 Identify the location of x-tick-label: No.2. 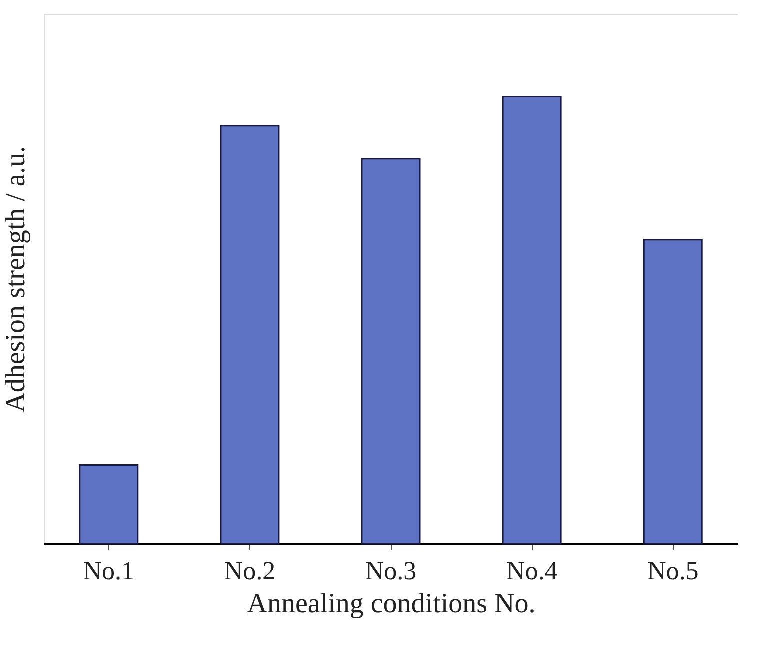
(250, 571).